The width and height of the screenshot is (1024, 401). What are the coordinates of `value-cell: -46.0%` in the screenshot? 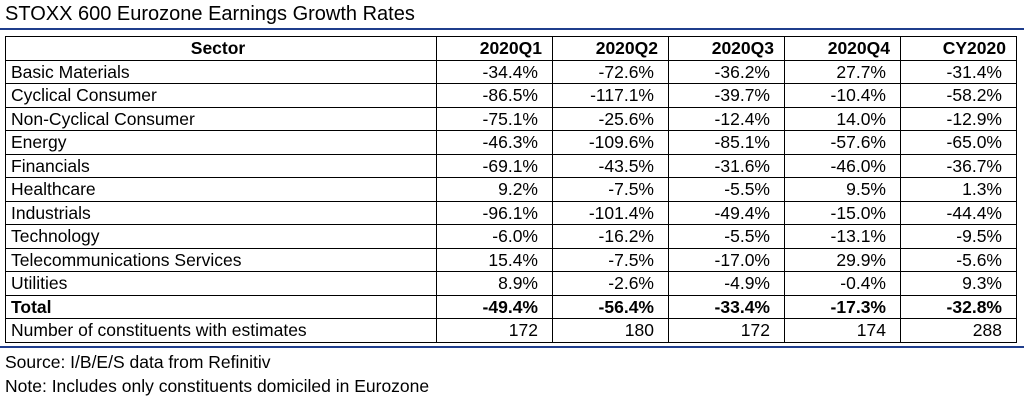 It's located at (842, 165).